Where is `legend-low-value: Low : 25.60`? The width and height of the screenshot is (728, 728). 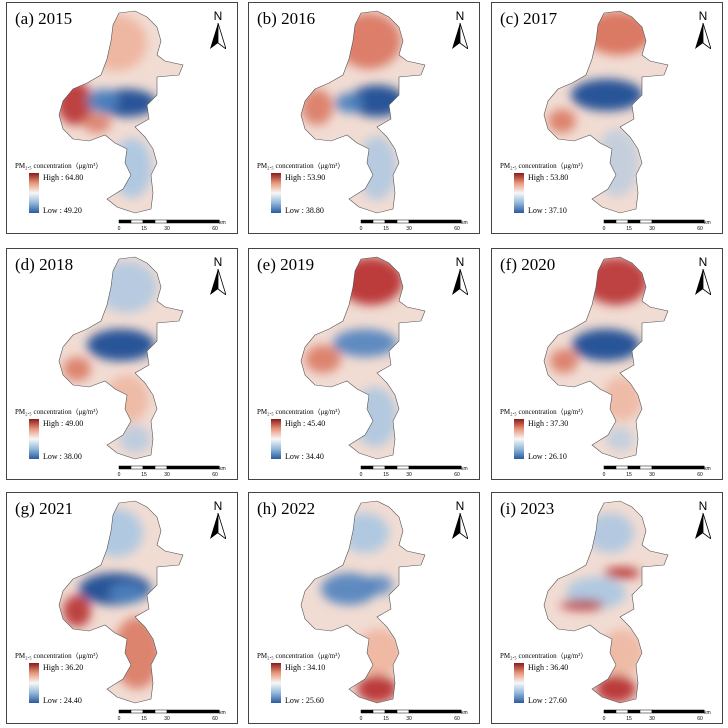
legend-low-value: Low : 25.60 is located at coordinates (304, 700).